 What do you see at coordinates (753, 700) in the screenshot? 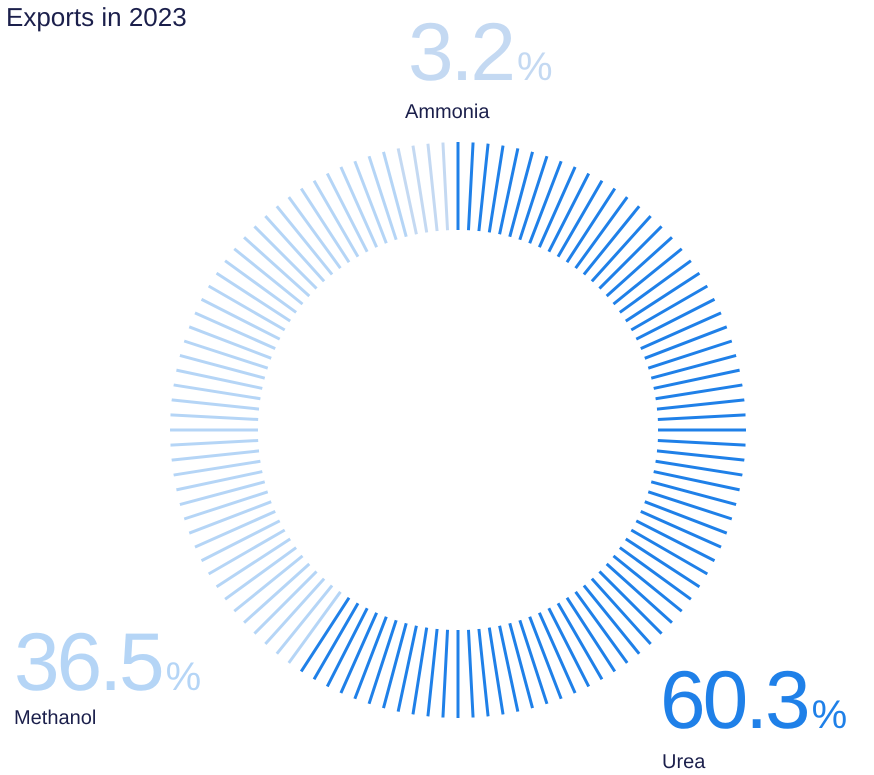
I see `data-label: 60.3%` at bounding box center [753, 700].